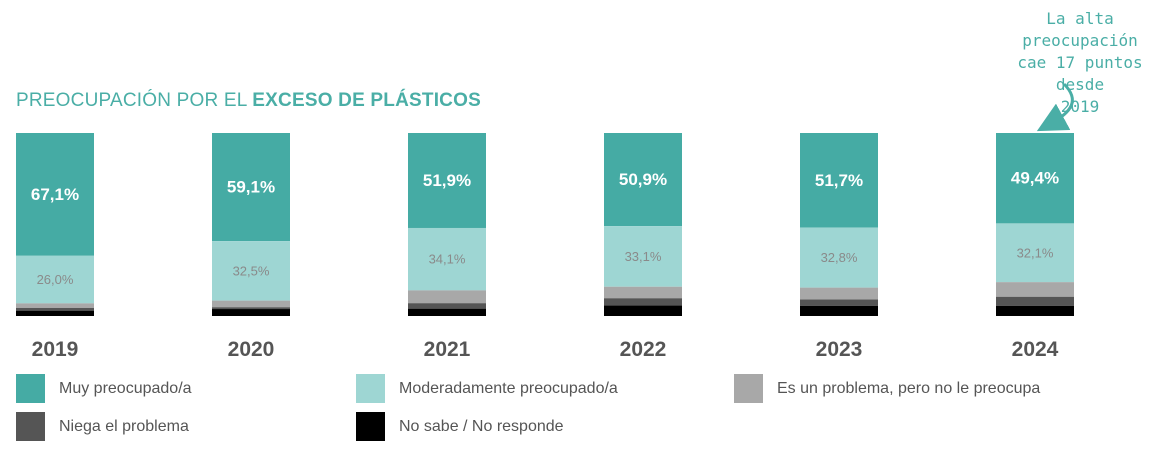  What do you see at coordinates (643, 302) in the screenshot?
I see `bar-segment-2022-niega` at bounding box center [643, 302].